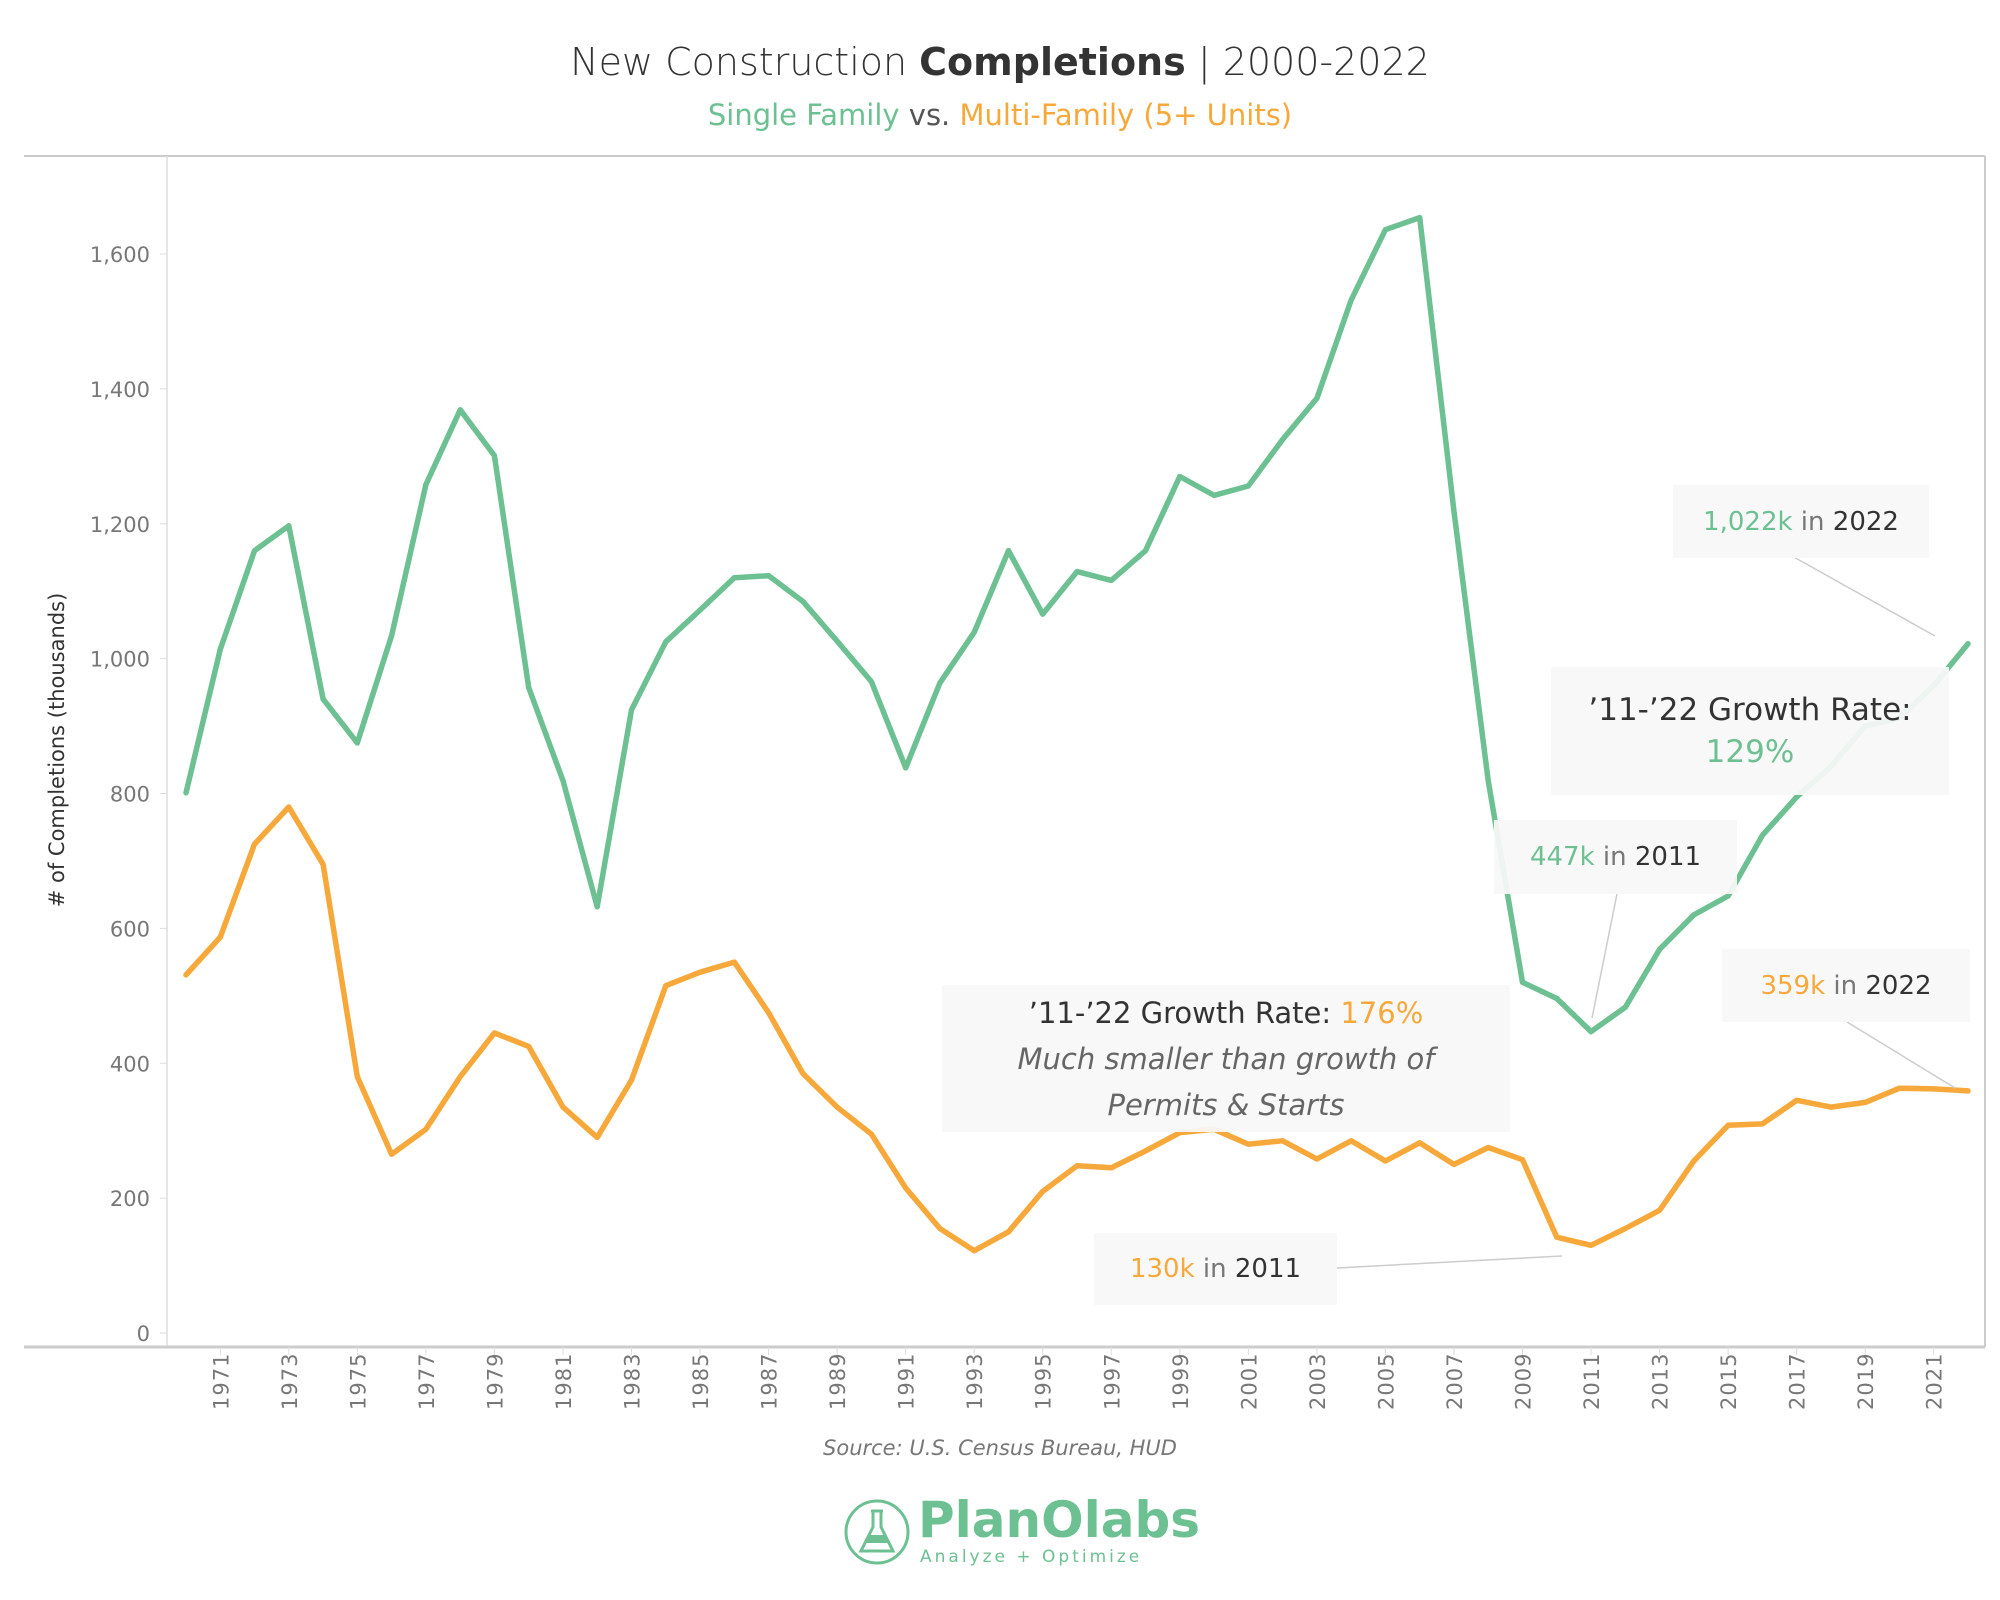 The image size is (2000, 1600). Describe the element at coordinates (1750, 752) in the screenshot. I see `sf-growth-value: 129%` at that location.